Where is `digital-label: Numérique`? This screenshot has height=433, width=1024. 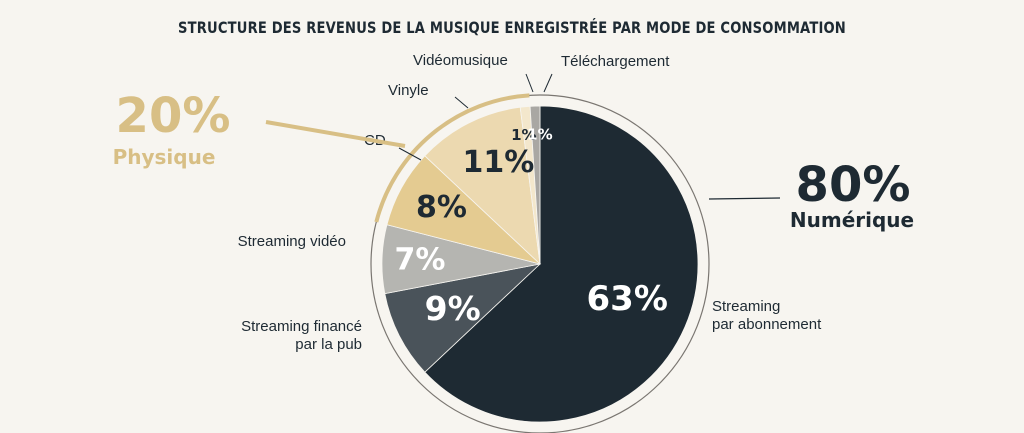 digital-label: Numérique is located at coordinates (852, 220).